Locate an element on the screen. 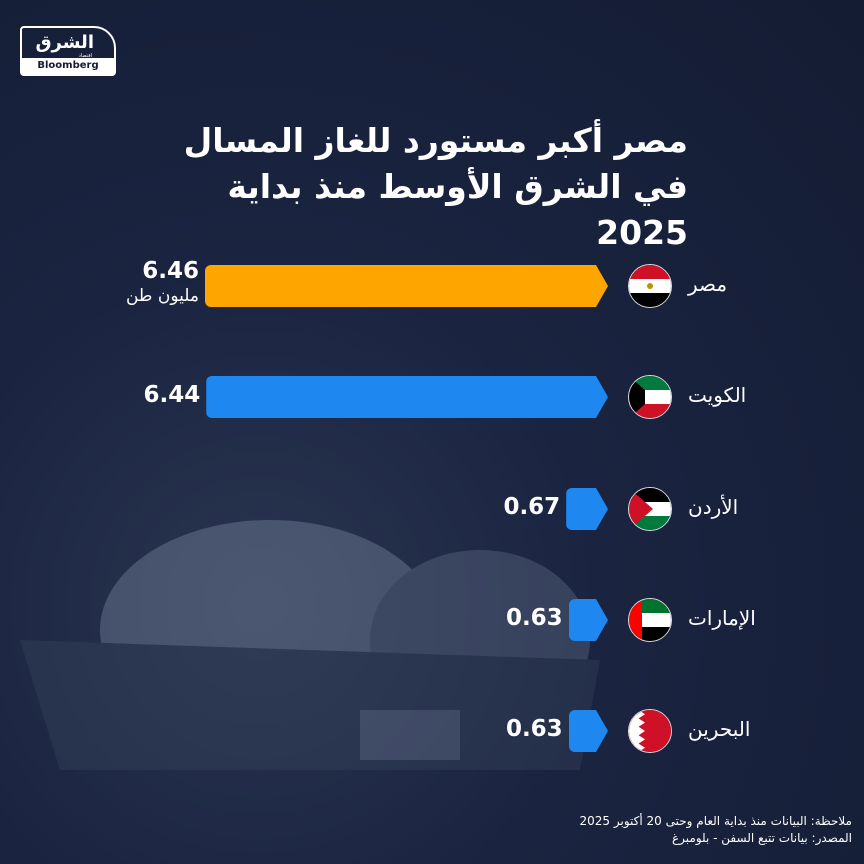 This screenshot has width=864, height=864. value-label: 6.44 is located at coordinates (172, 395).